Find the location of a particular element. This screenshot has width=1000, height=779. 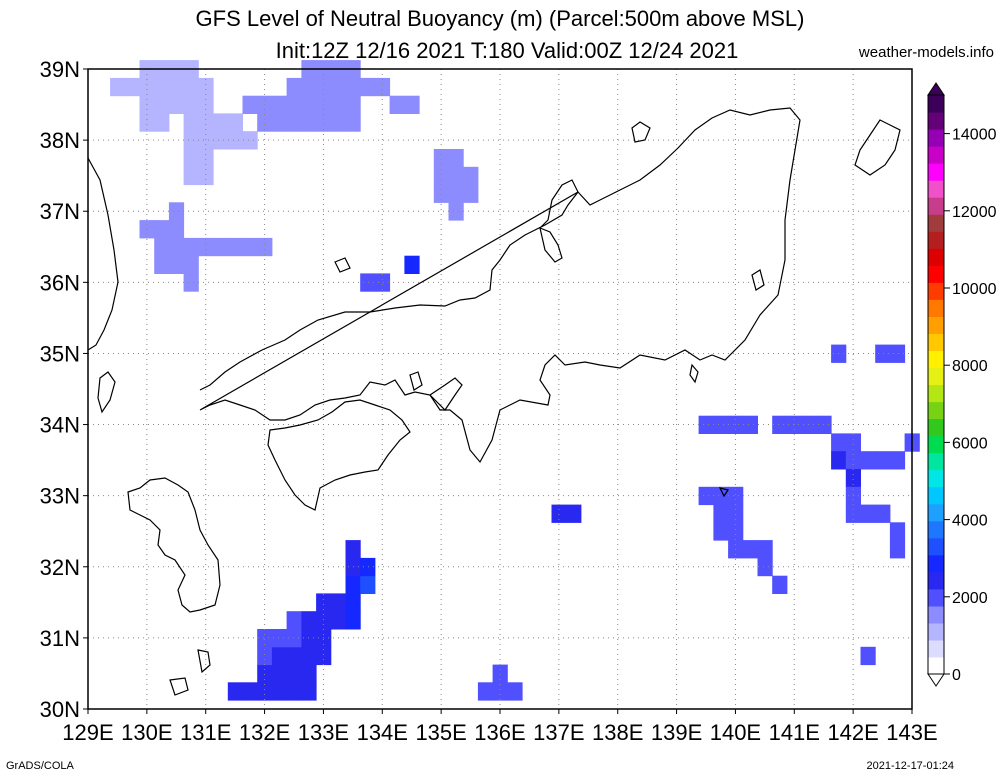

colorbar-label: 14000 is located at coordinates (974, 135).